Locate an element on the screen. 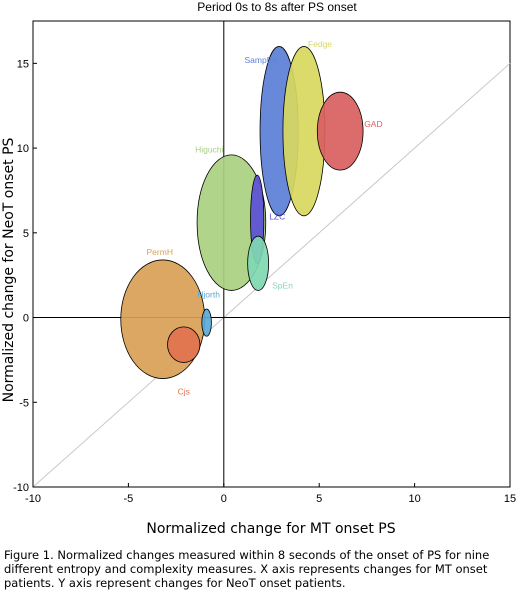 The height and width of the screenshot is (600, 516). x-tick-label: 5 is located at coordinates (319, 499).